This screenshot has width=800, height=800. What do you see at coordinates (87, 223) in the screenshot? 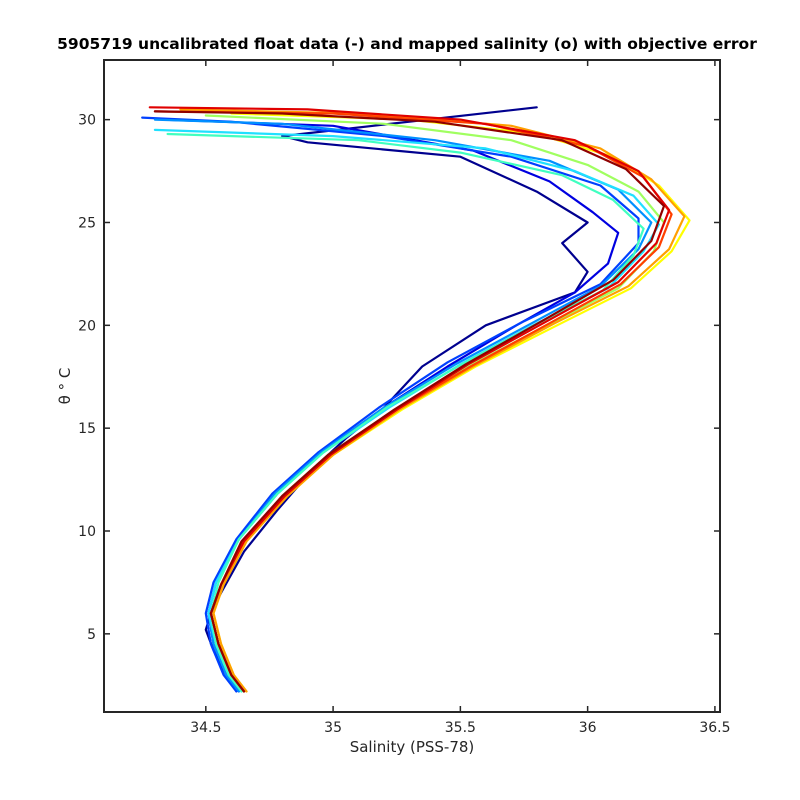
I see `y-tick-label: 25` at bounding box center [87, 223].